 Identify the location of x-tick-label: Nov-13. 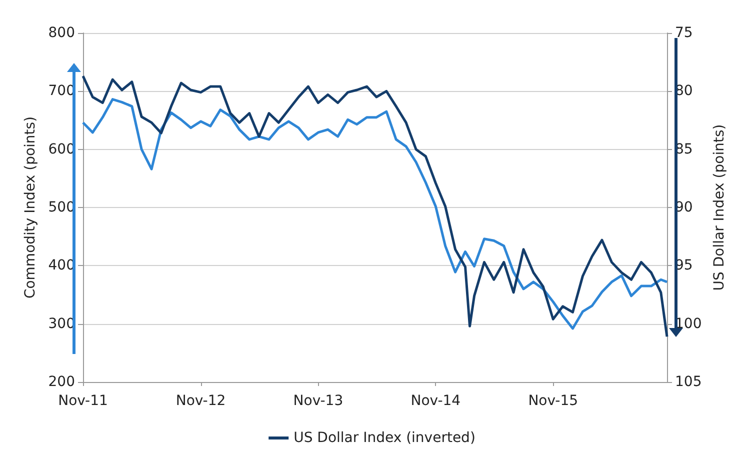
(318, 401).